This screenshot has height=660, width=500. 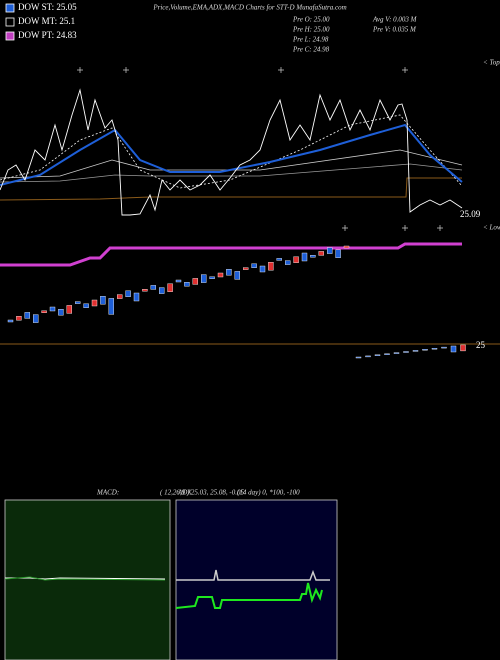 I want to click on di-line, so click(x=249, y=595).